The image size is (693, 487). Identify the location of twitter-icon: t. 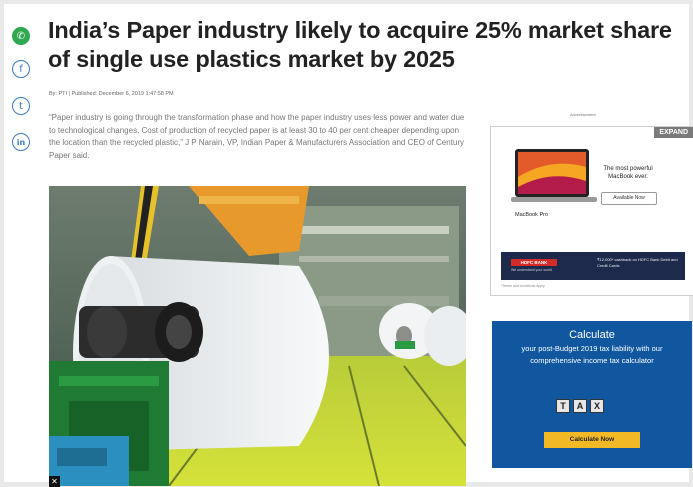
(21, 106).